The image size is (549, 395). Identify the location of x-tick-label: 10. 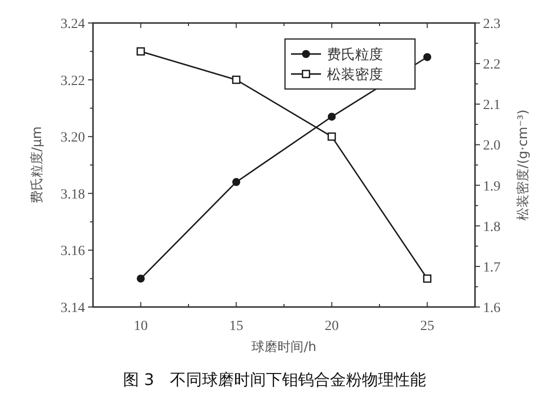
(141, 326).